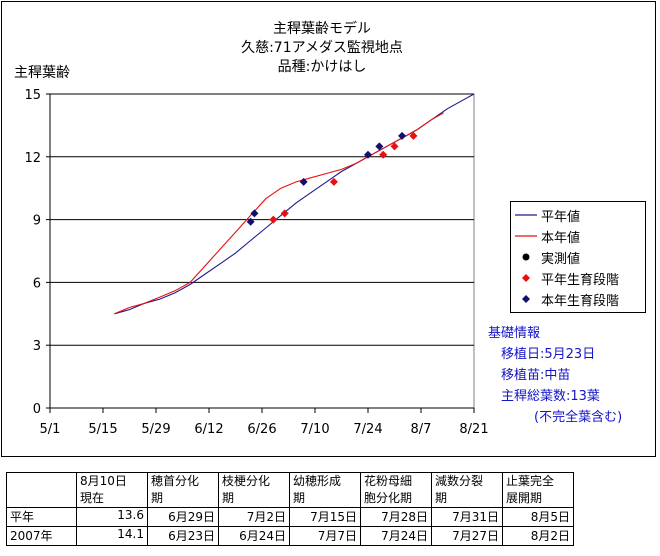 This screenshot has width=660, height=556. Describe the element at coordinates (50, 429) in the screenshot. I see `x-tick-label: 5/1` at that location.